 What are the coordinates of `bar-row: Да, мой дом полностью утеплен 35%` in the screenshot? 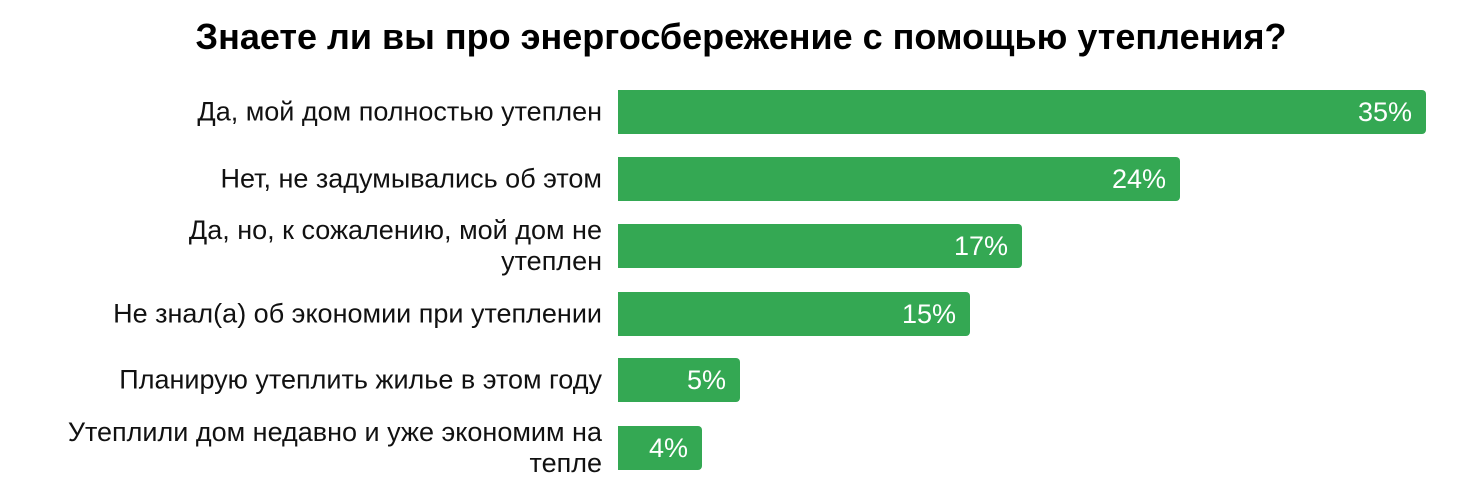 It's located at (741, 112).